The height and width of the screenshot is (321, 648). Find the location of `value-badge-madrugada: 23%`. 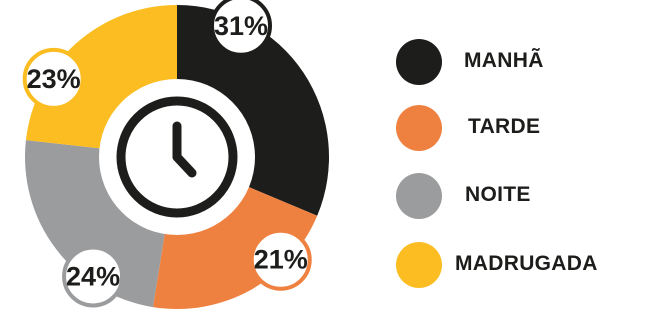

value-badge-madrugada: 23% is located at coordinates (53, 78).